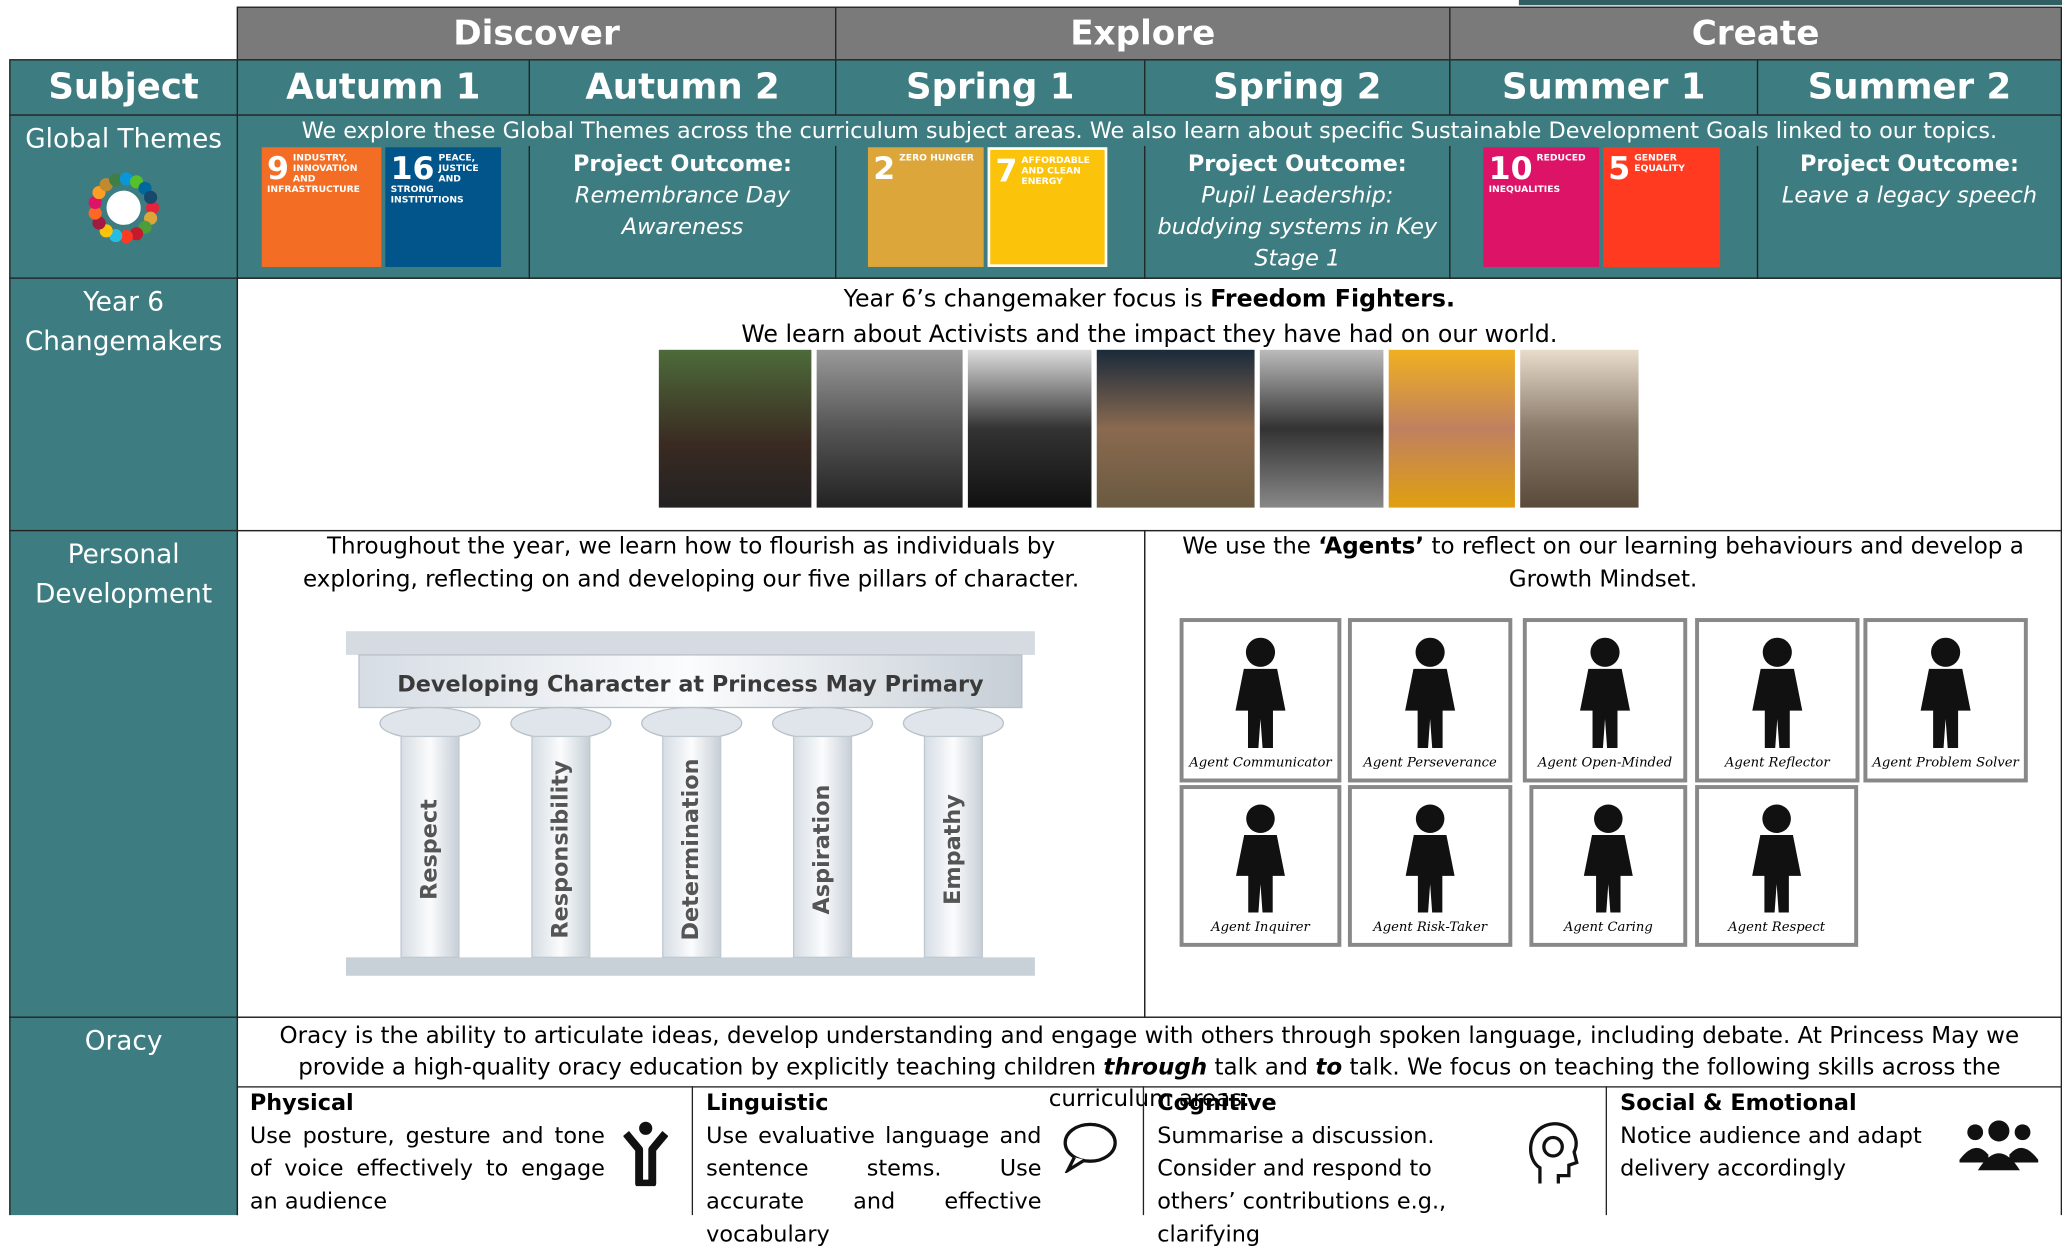  What do you see at coordinates (412, 168) in the screenshot?
I see `number: 16` at bounding box center [412, 168].